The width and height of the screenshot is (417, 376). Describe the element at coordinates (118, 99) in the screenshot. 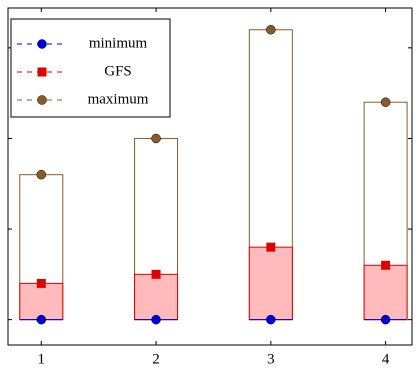

I see `legend-label: maximum` at that location.